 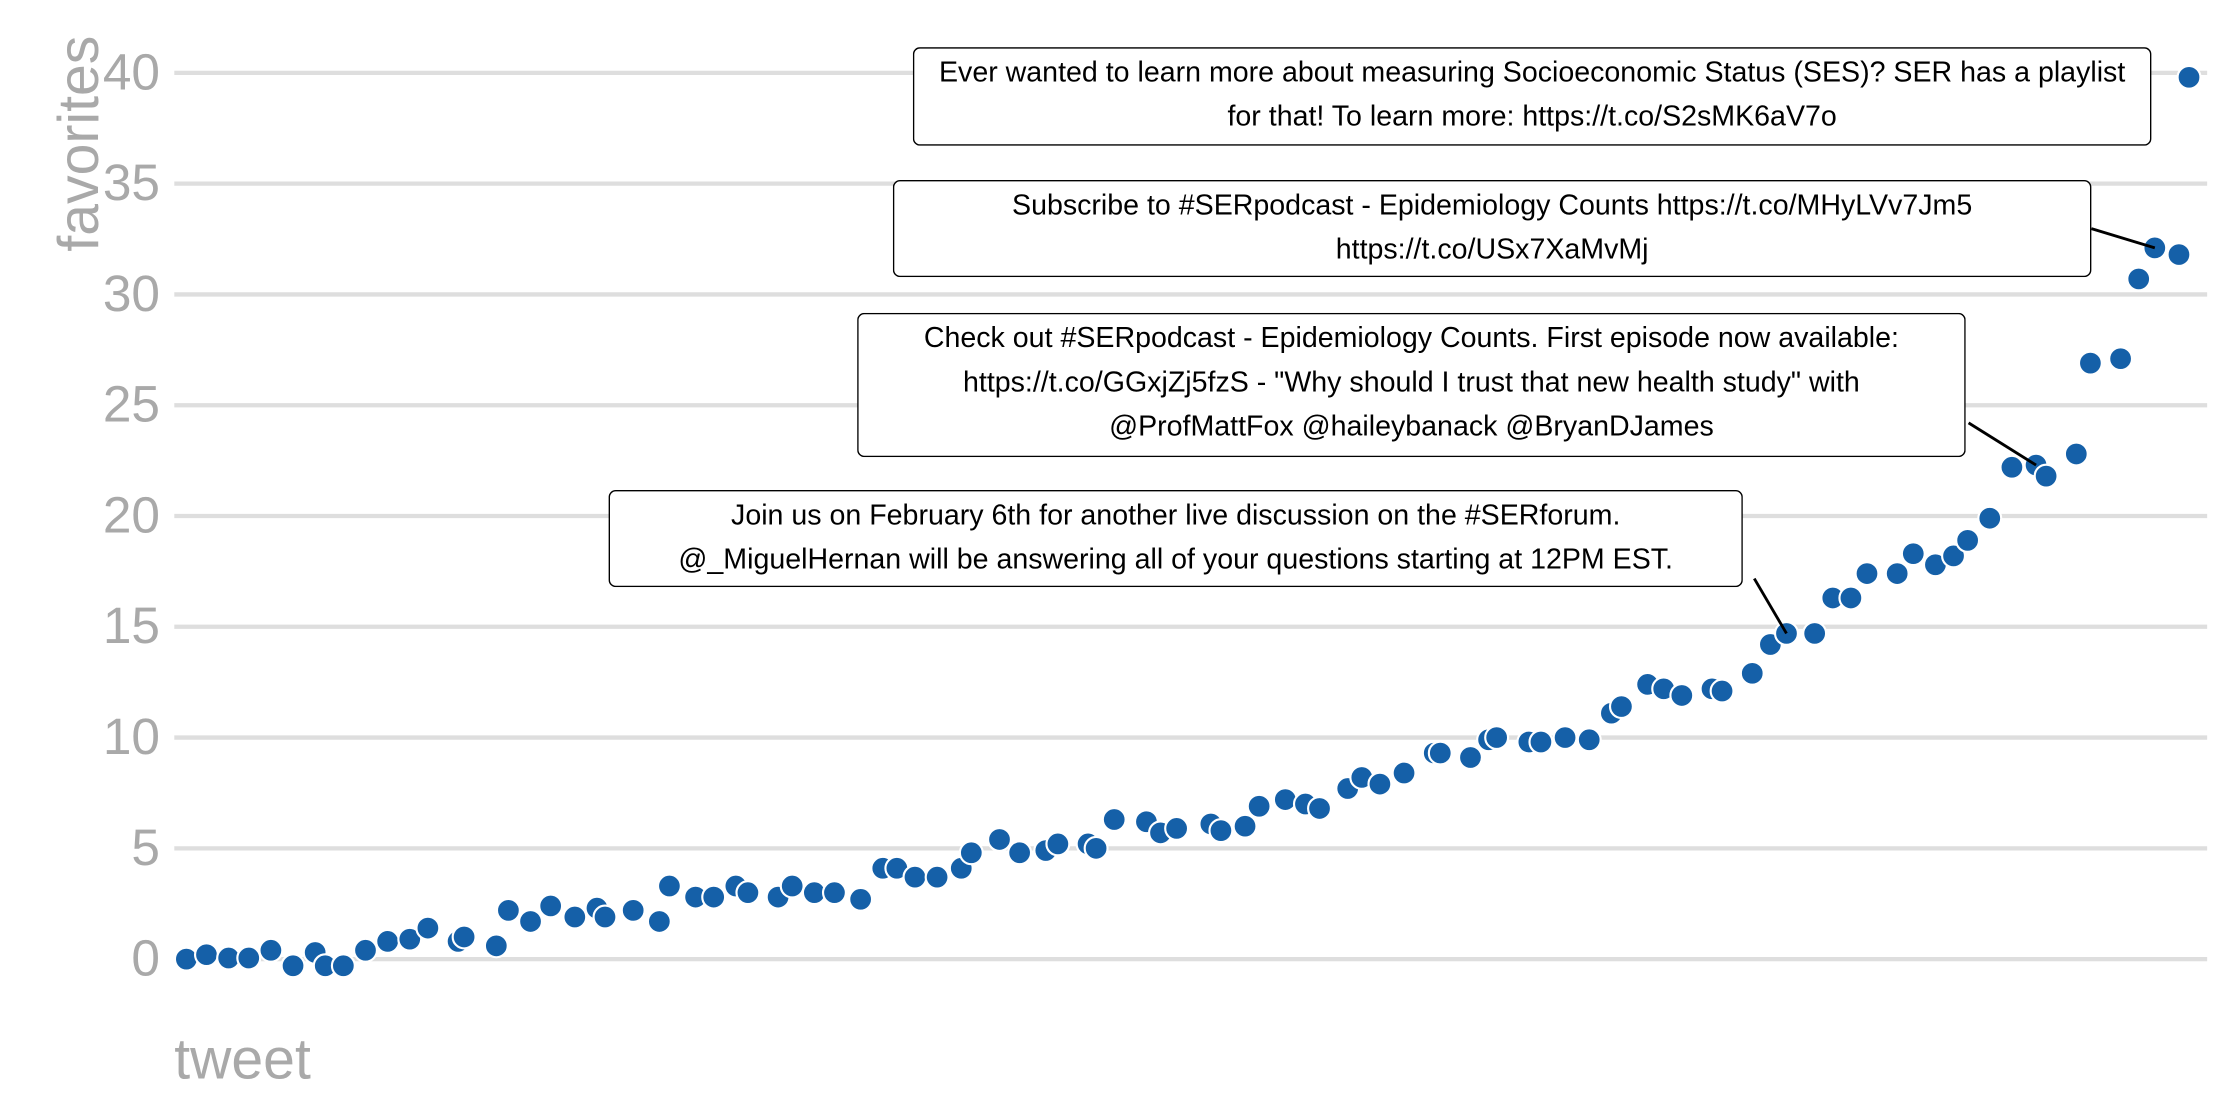 I want to click on y-axis-title: favorites, so click(x=79, y=144).